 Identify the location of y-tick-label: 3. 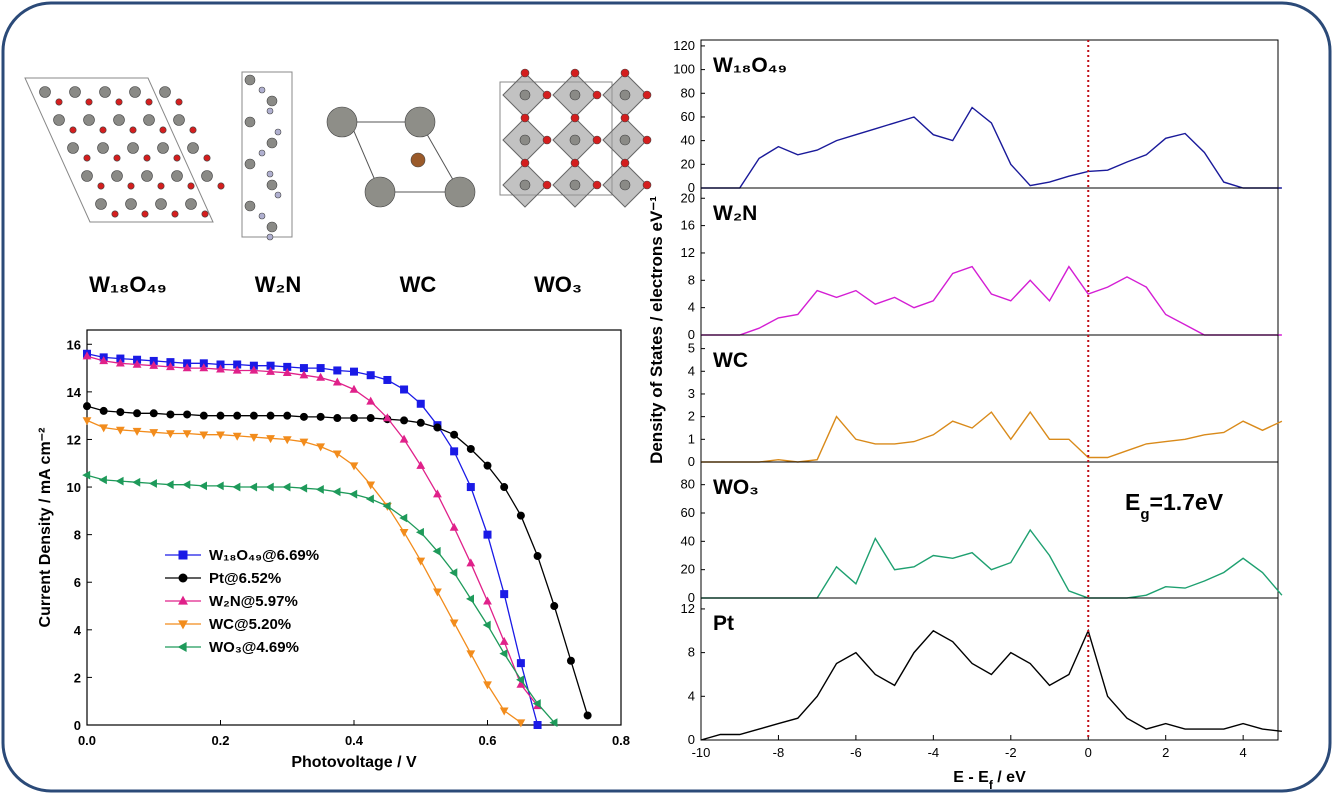
(691, 393).